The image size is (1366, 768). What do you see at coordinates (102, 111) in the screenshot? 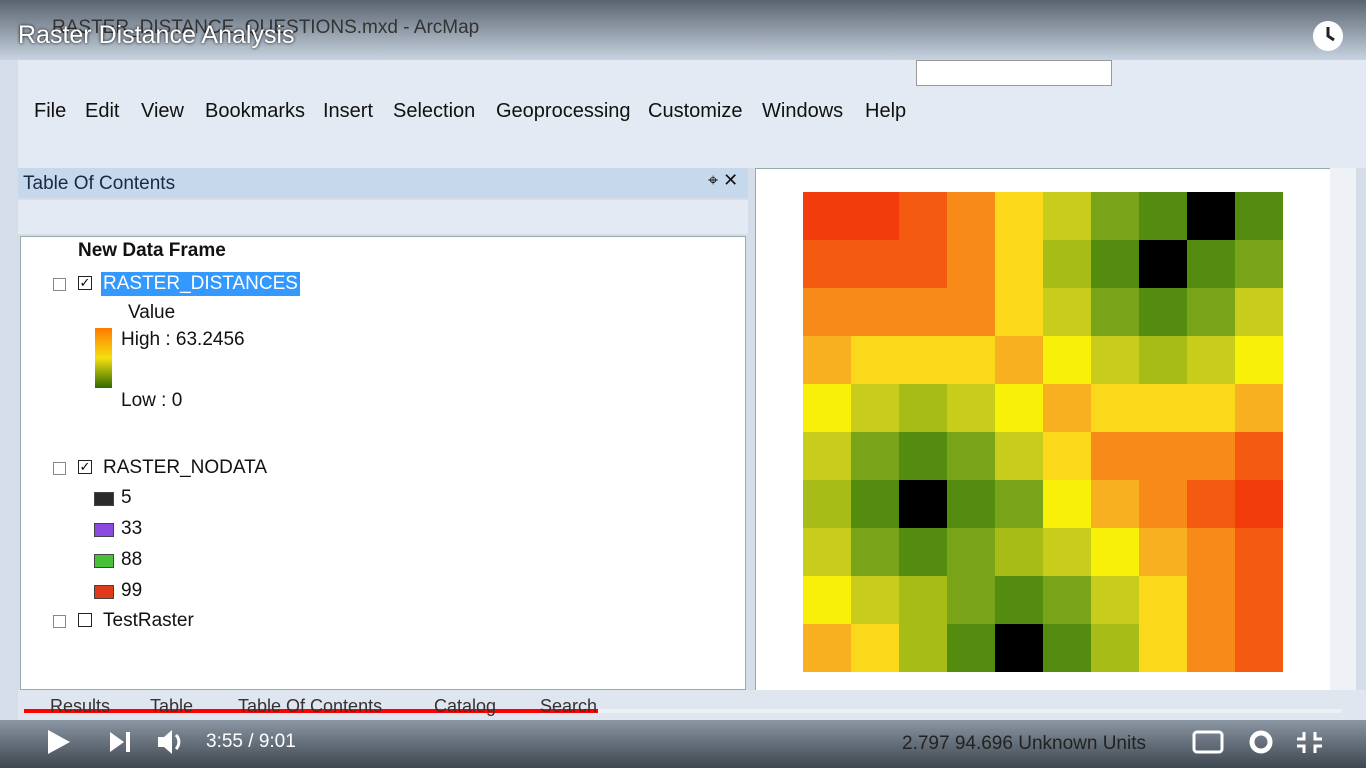
I see `menu-item: Edit` at bounding box center [102, 111].